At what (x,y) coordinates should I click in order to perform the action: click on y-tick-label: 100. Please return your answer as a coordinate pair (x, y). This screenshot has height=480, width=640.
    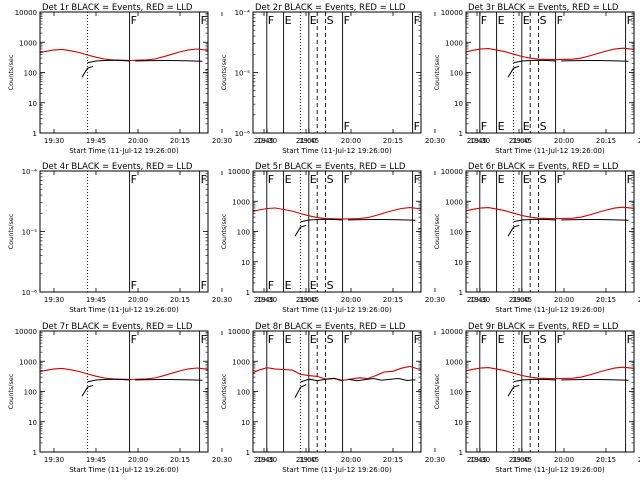
    Looking at the image, I should click on (456, 233).